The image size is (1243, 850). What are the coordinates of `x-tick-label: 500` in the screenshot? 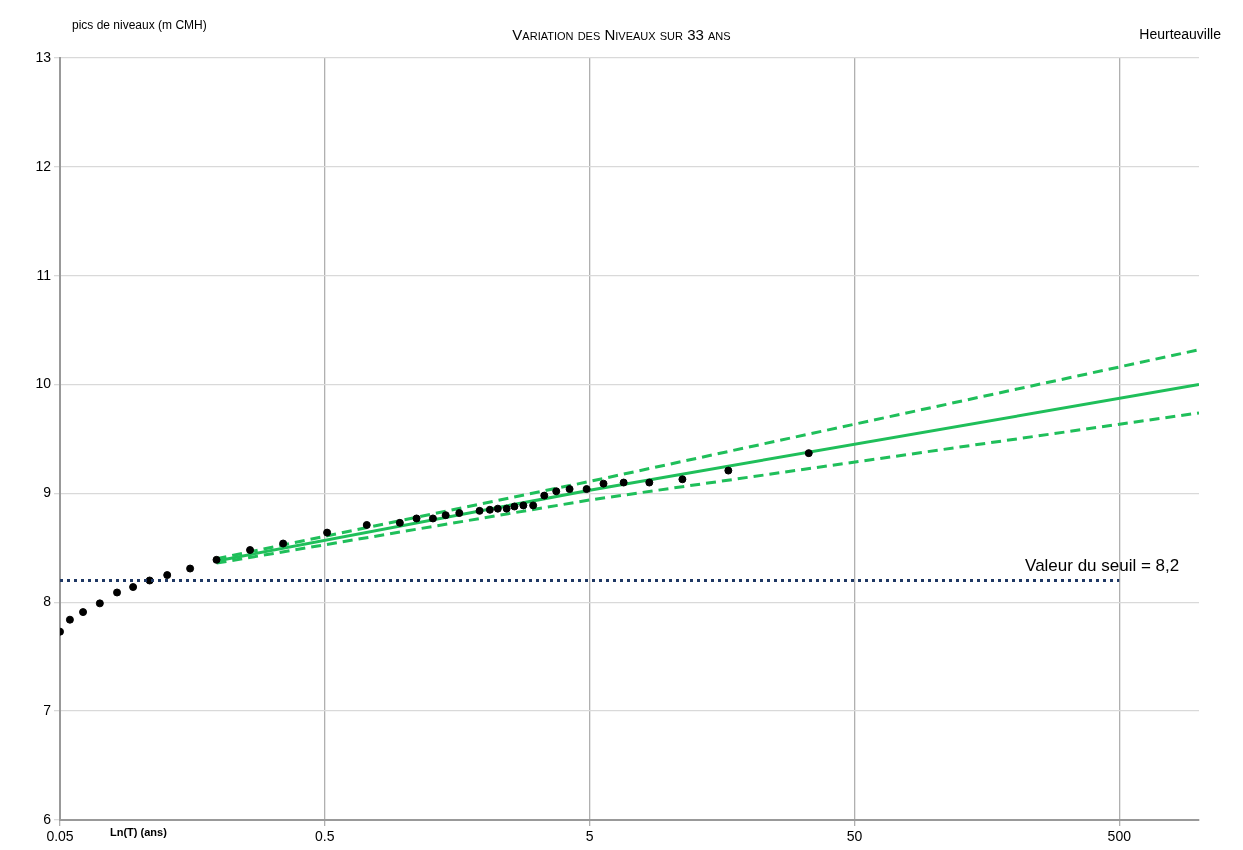 It's located at (1119, 836).